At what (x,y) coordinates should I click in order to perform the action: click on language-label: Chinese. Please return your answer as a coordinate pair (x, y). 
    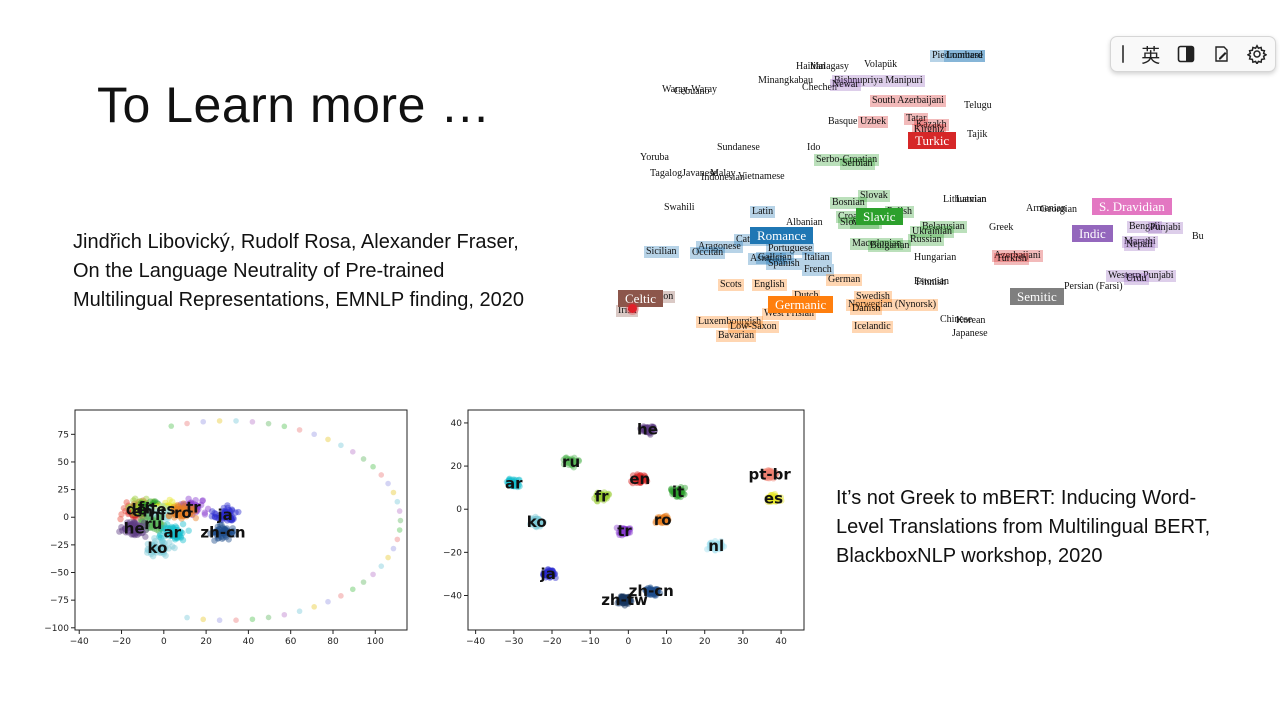
    Looking at the image, I should click on (956, 319).